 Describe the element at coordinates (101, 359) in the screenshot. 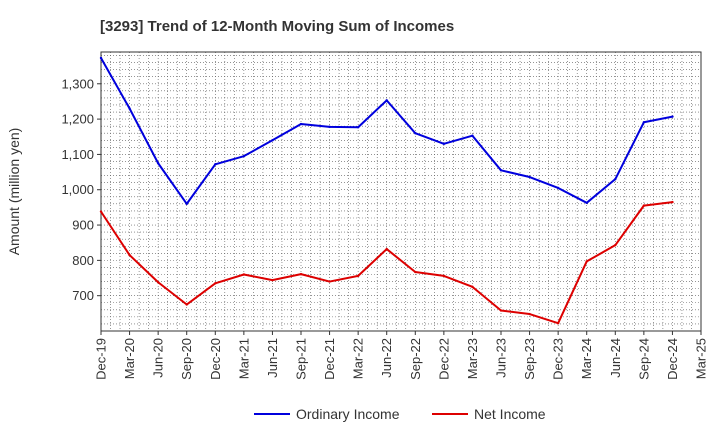

I see `x-tick-label: Dec-19` at that location.